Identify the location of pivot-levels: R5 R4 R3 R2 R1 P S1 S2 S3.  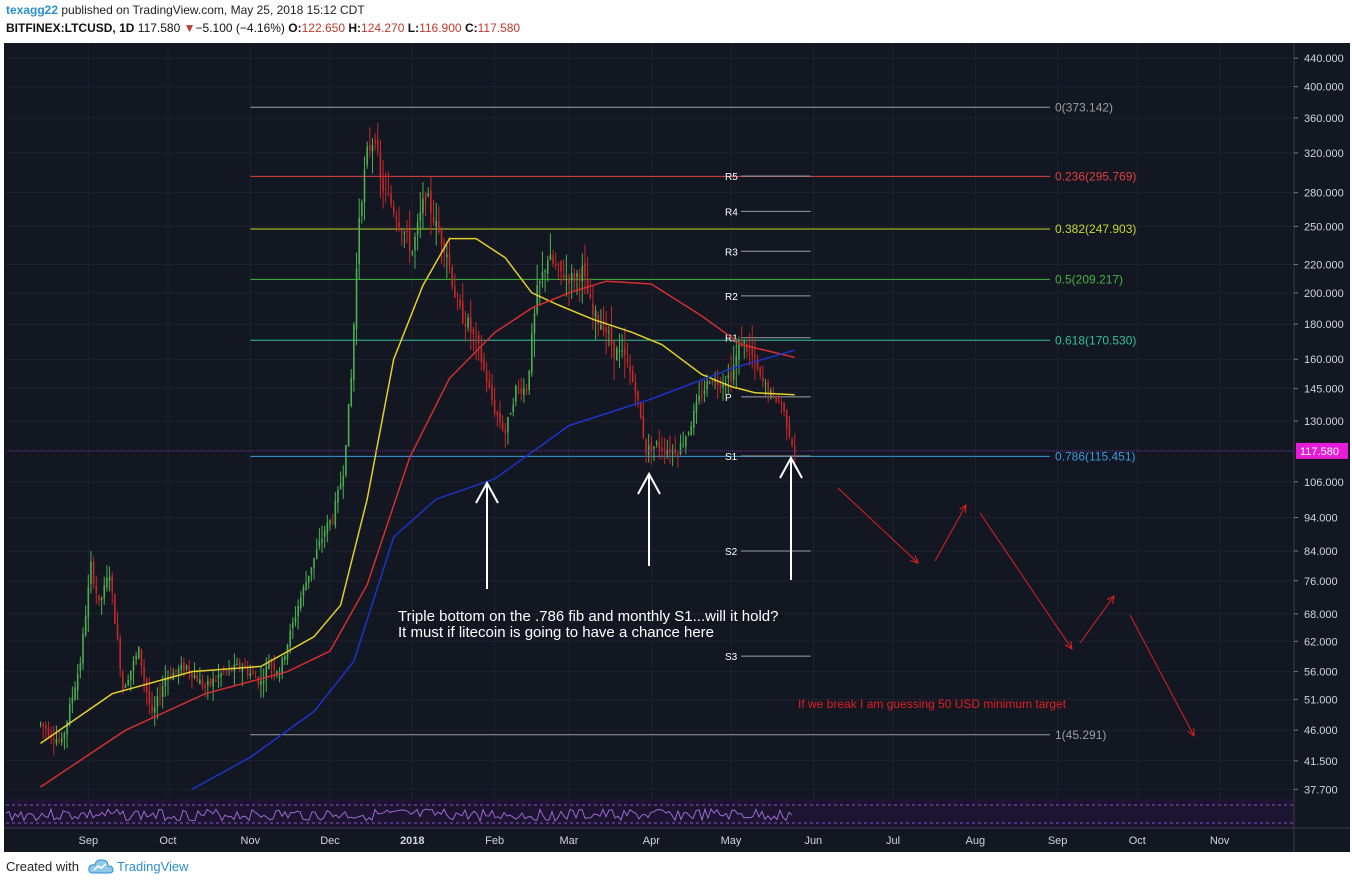
(768, 417).